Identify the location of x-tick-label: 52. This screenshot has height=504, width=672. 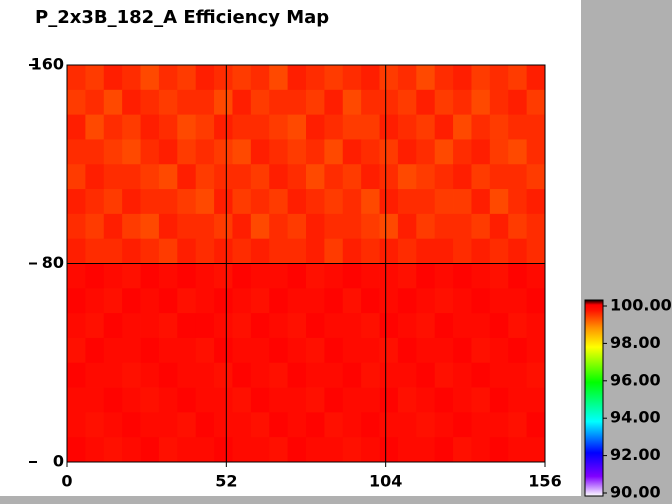
(226, 481).